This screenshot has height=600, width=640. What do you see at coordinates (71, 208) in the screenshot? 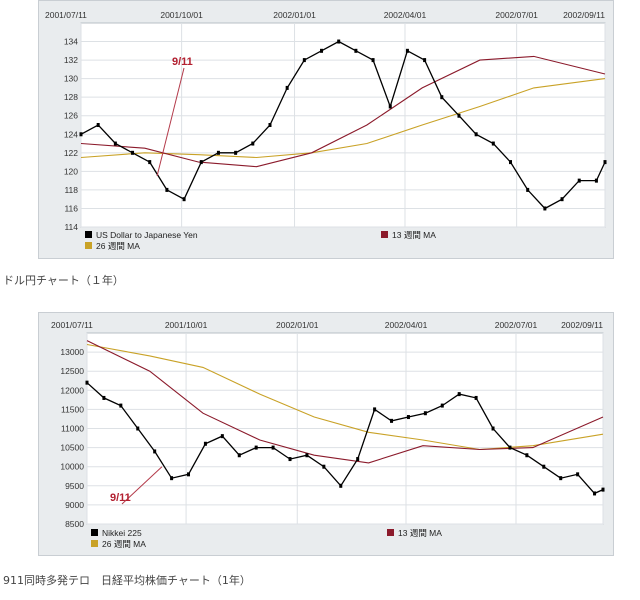
I see `y-tick-label: 116` at bounding box center [71, 208].